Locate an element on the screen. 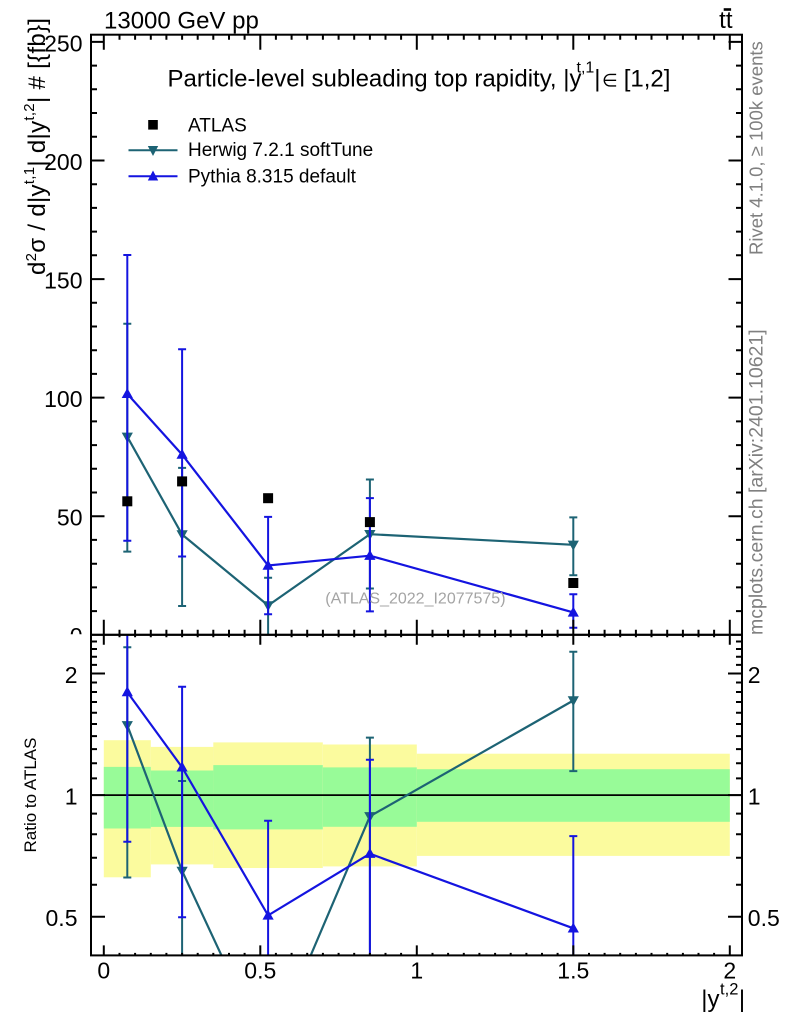 The width and height of the screenshot is (786, 1029). svg-text: d2σ / d|yt,1| d|yt,2| # [{fb}] is located at coordinates (36, 146).